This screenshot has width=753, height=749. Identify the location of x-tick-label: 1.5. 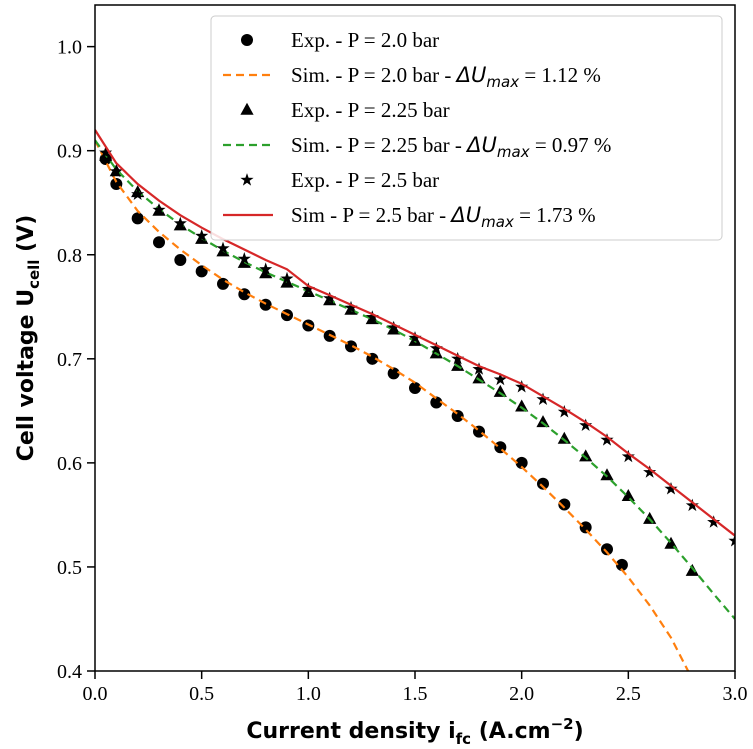
(415, 694).